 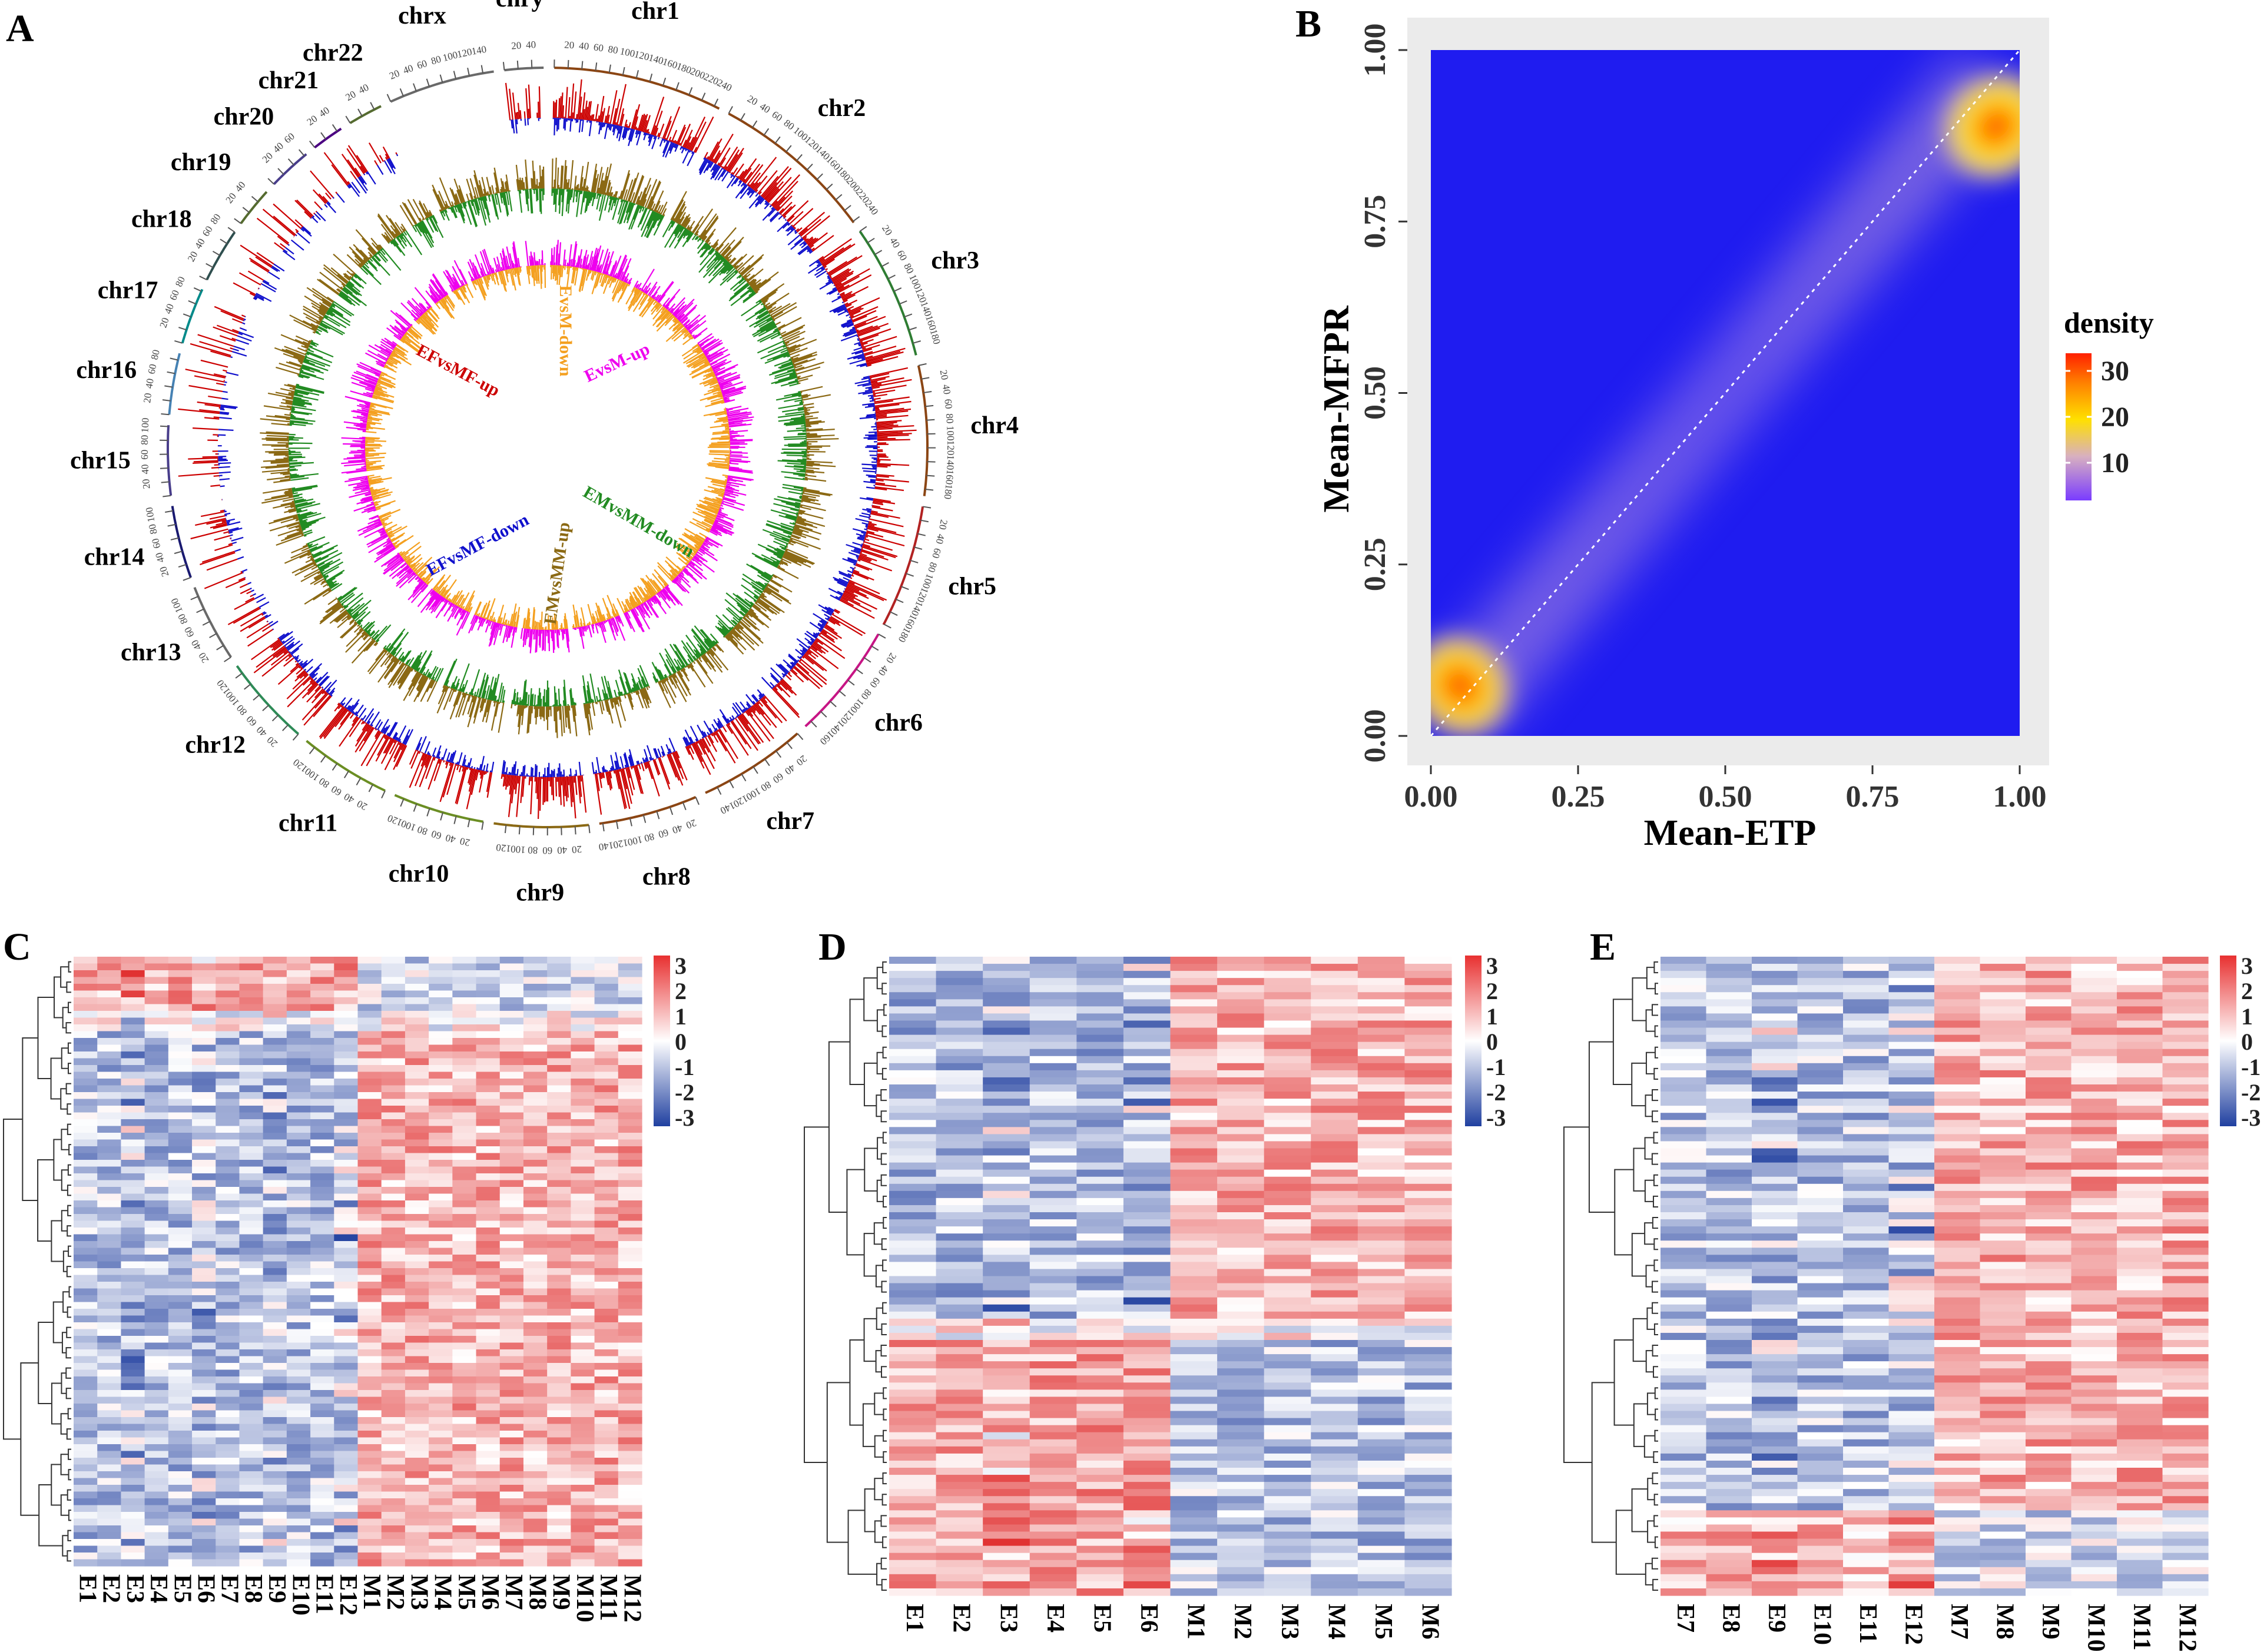 What do you see at coordinates (887, 230) in the screenshot?
I see `chromosome-tick-label: 20` at bounding box center [887, 230].